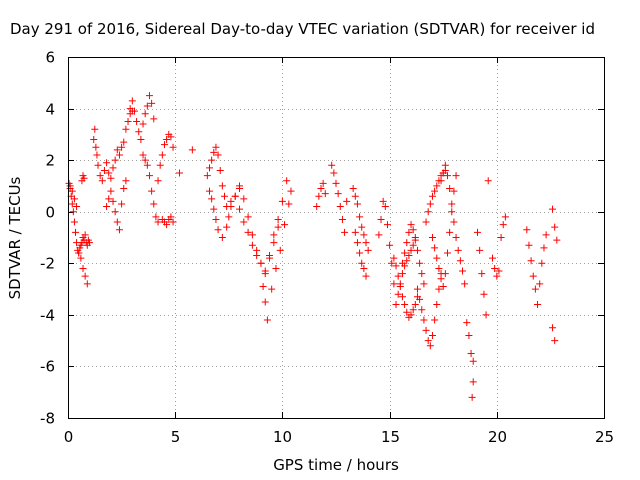 This screenshot has width=640, height=480. What do you see at coordinates (50, 58) in the screenshot?
I see `y-tick-label: 6` at bounding box center [50, 58].